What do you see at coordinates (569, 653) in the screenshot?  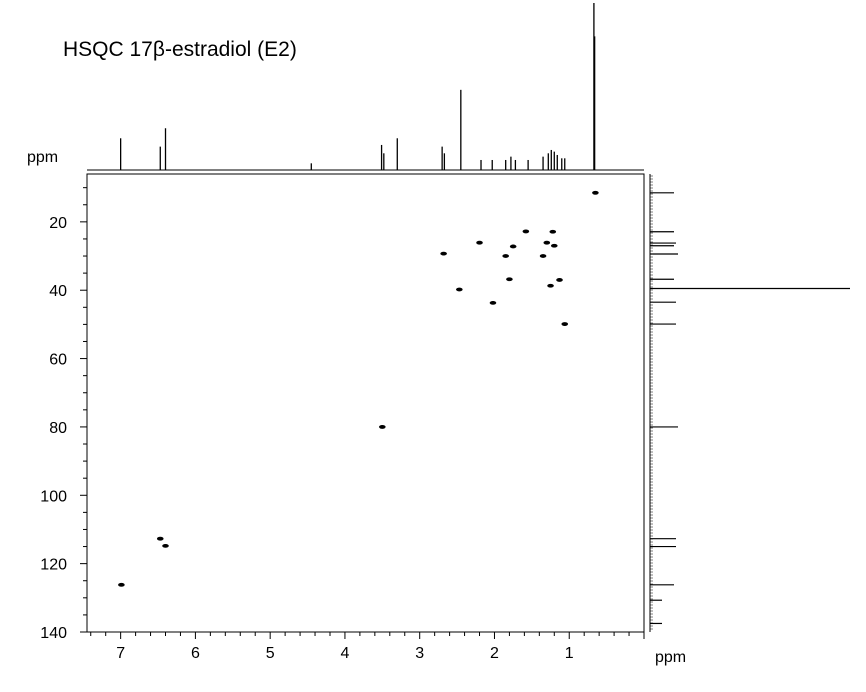 I see `x-tick-label: 1` at bounding box center [569, 653].